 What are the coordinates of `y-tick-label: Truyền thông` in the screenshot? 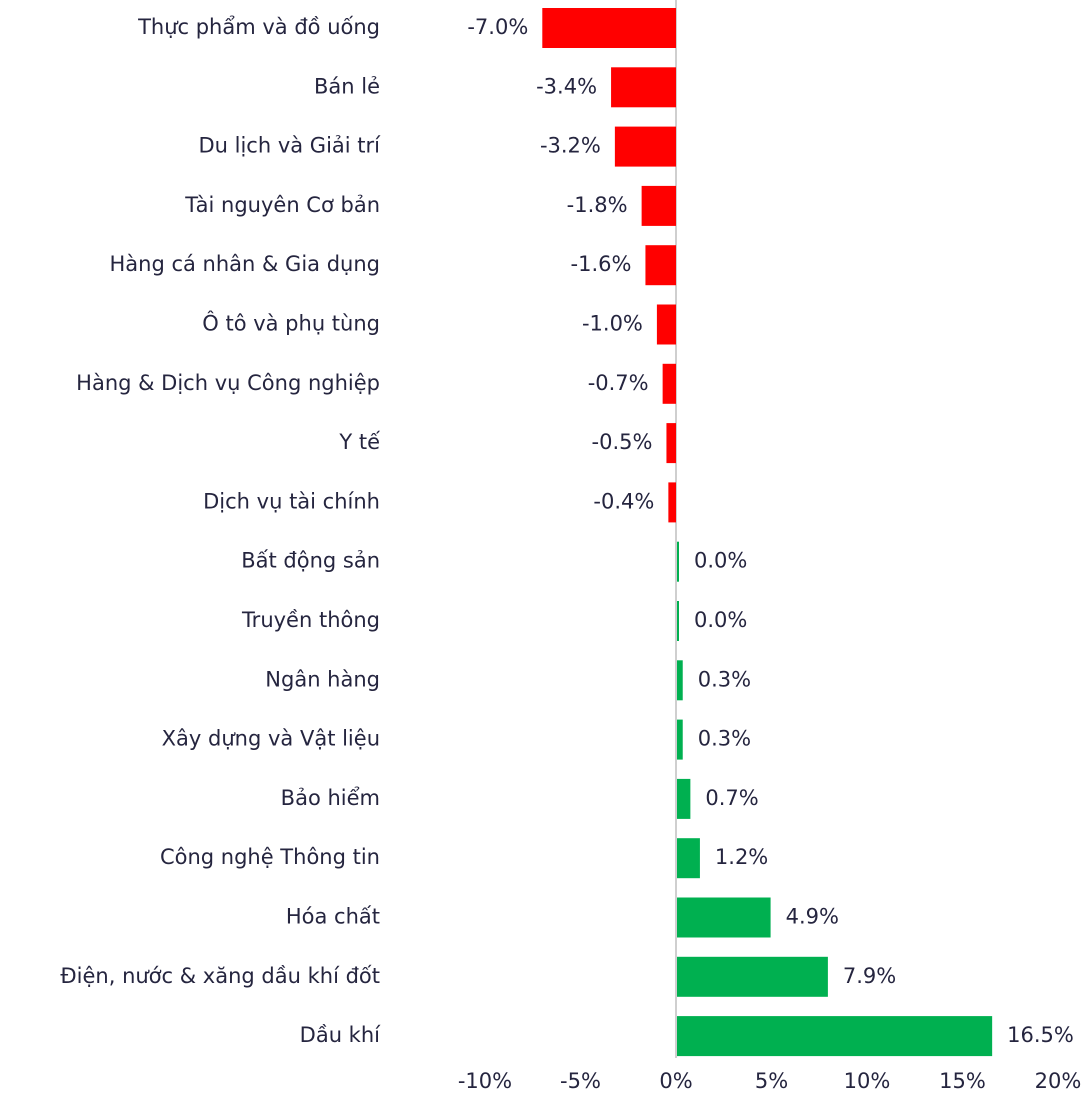 It's located at (310, 620).